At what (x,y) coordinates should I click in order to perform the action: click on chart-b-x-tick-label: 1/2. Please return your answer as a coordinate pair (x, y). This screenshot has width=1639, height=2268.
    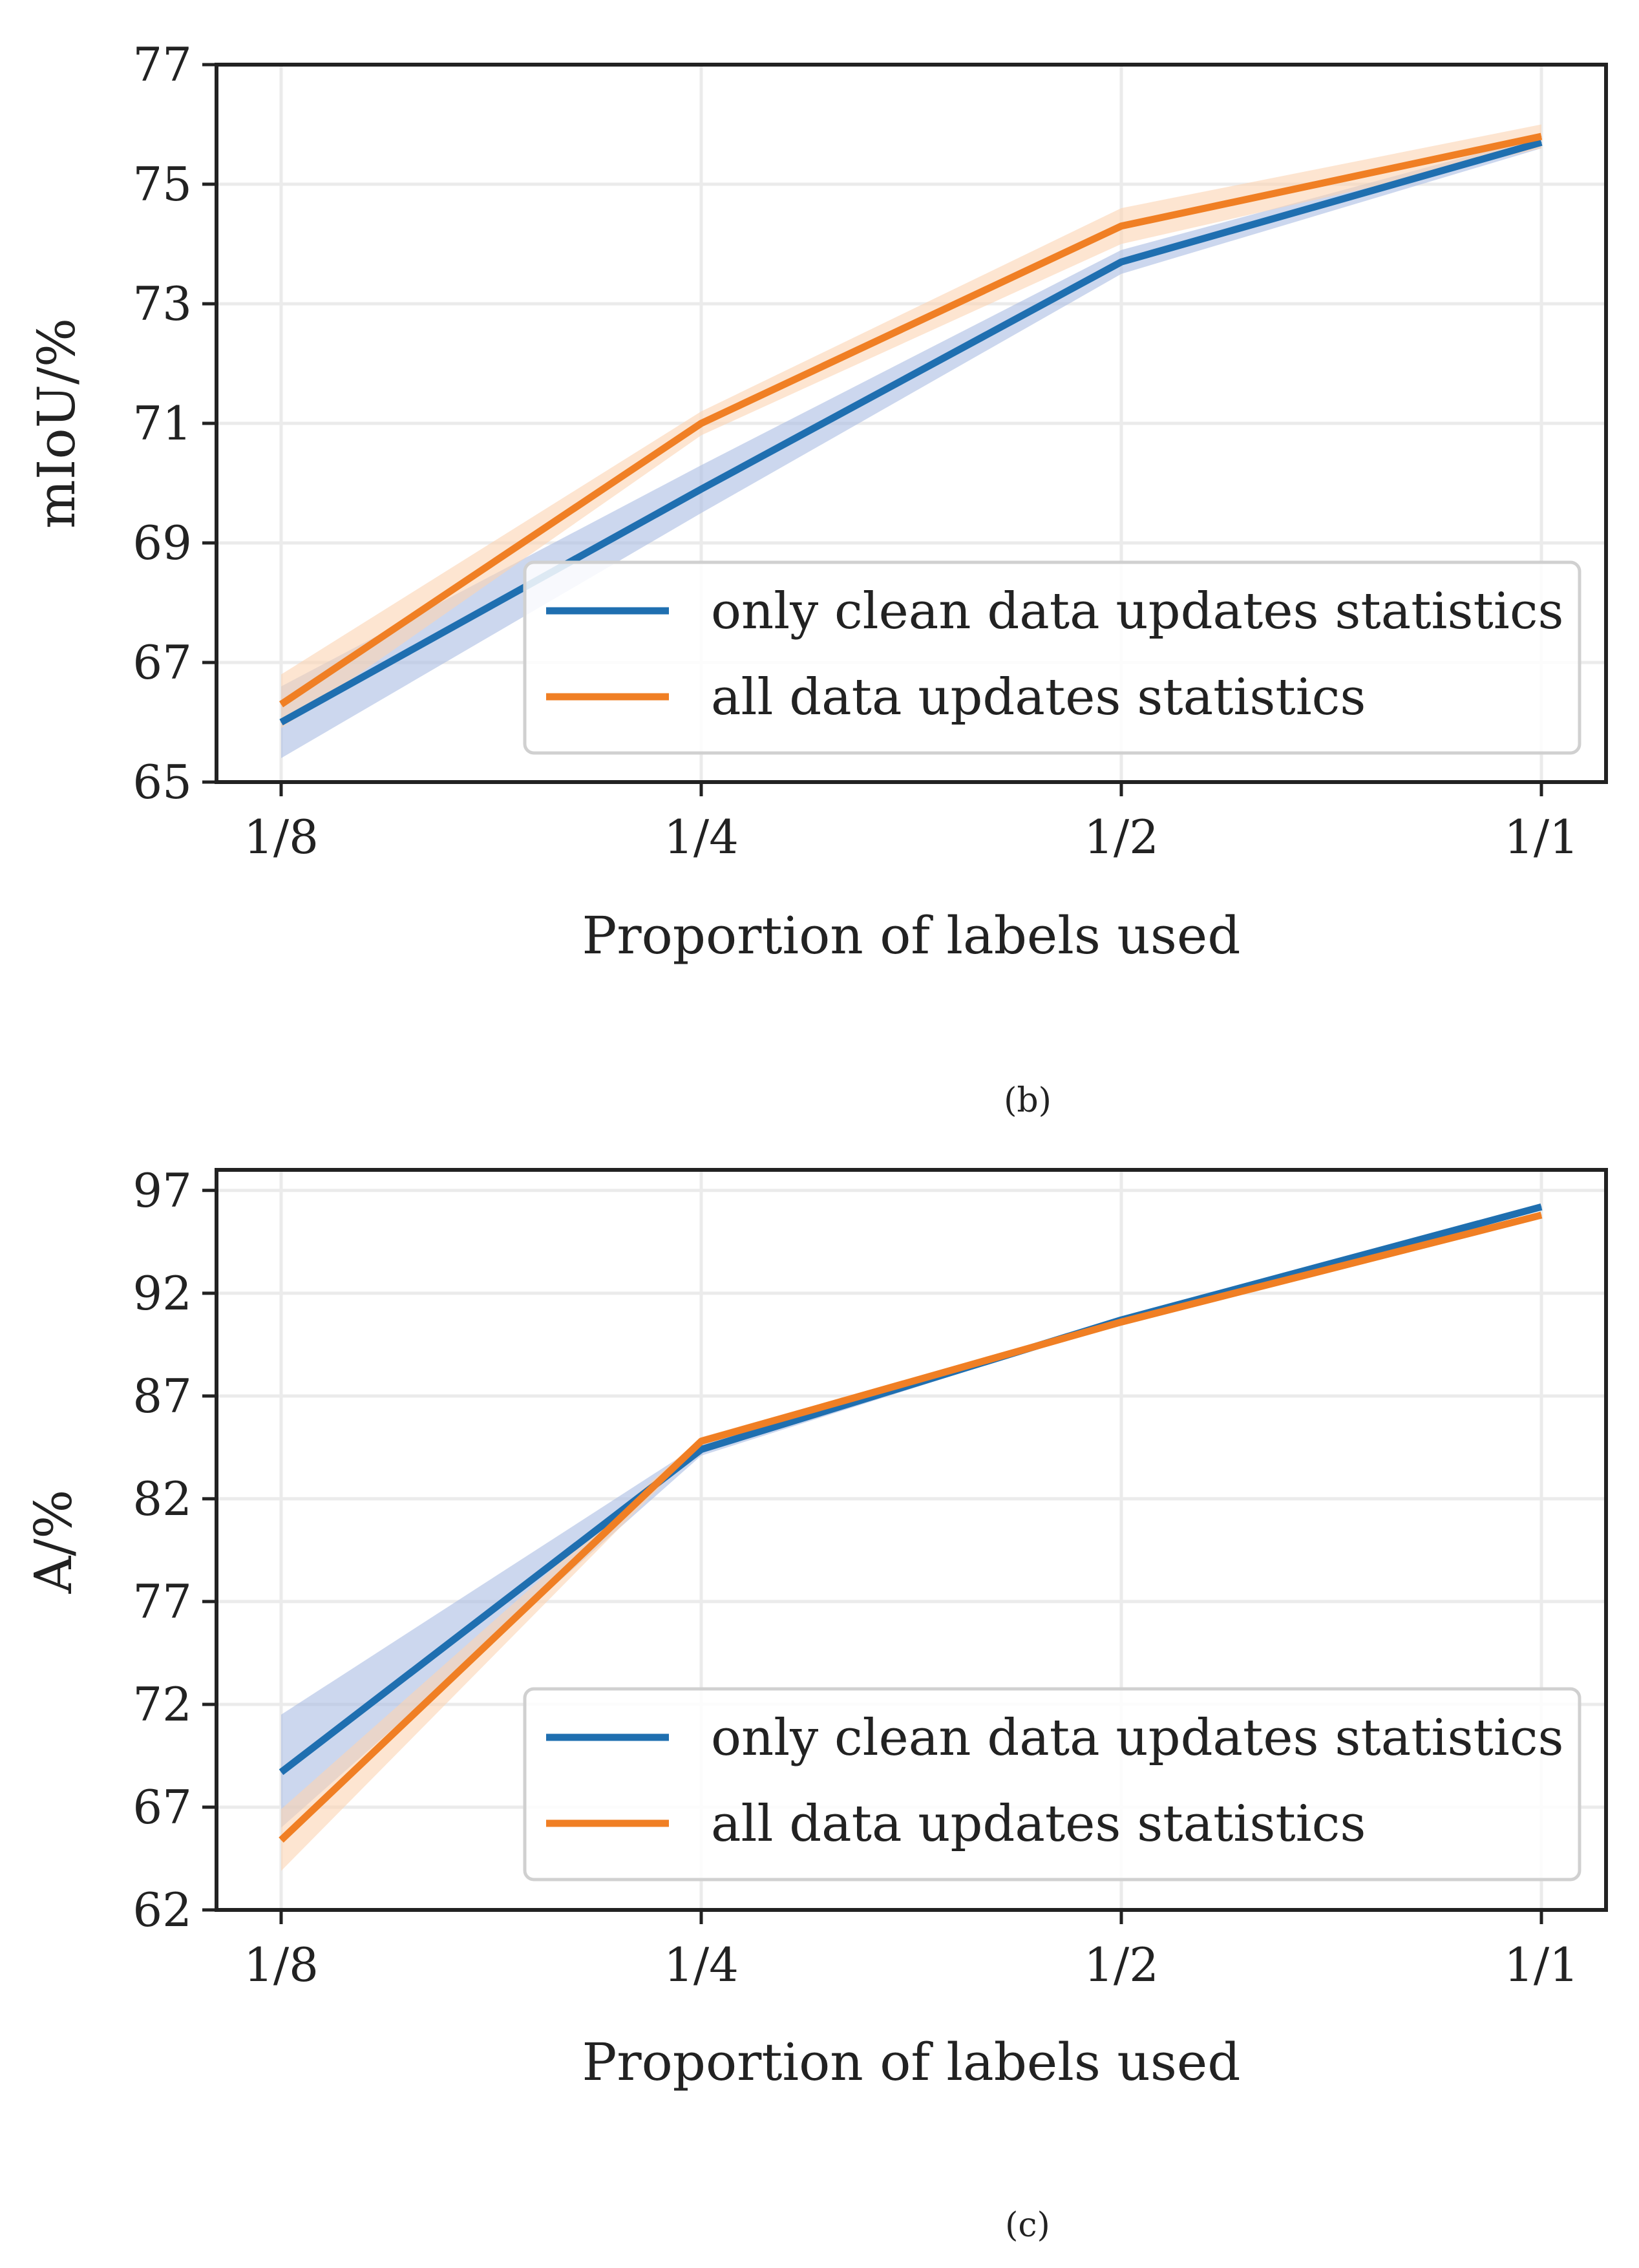
    Looking at the image, I should click on (1121, 837).